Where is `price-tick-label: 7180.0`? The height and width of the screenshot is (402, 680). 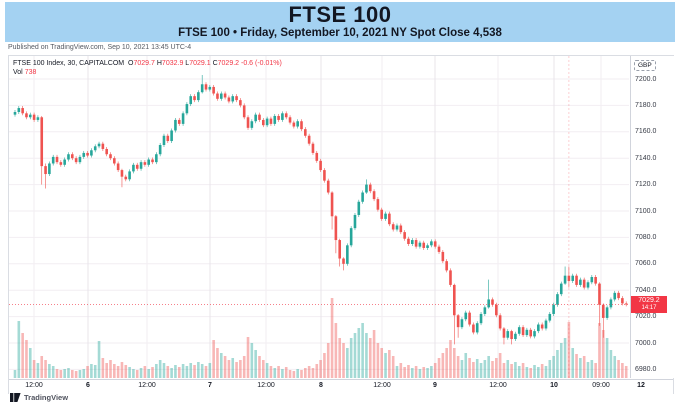
price-tick-label: 7180.0 is located at coordinates (646, 105).